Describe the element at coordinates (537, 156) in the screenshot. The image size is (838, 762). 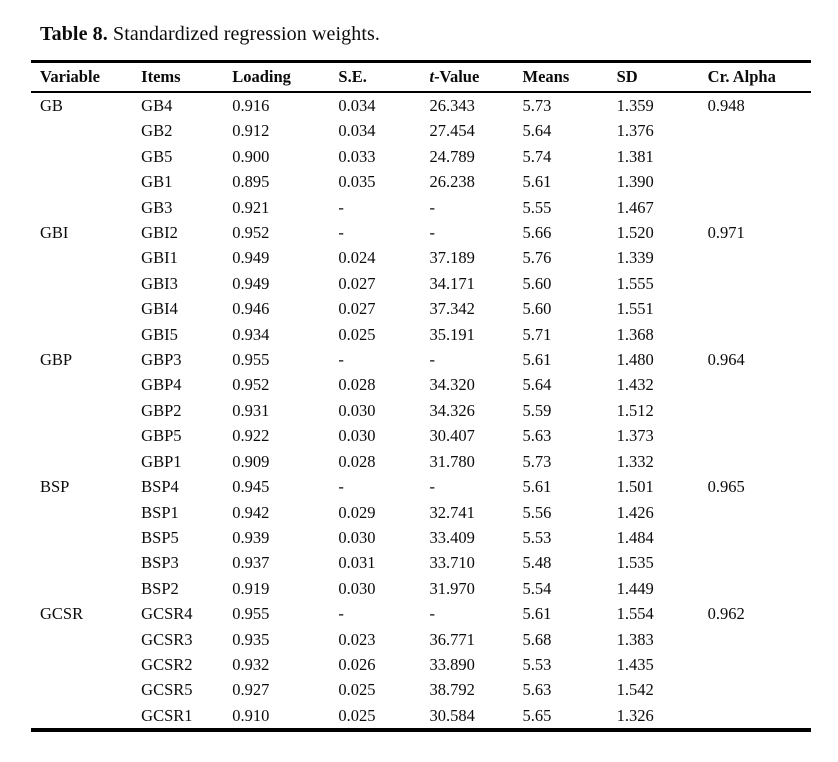
I see `cell-means: 5.74` at that location.